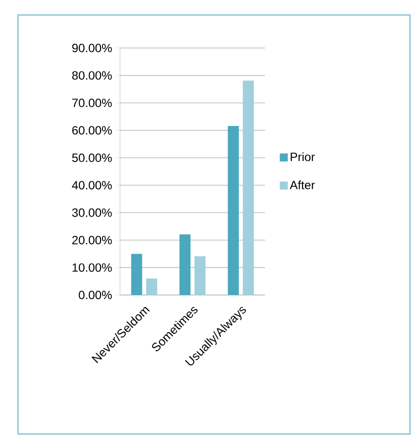  I want to click on y-tick-label: 10.00%, so click(92, 267).